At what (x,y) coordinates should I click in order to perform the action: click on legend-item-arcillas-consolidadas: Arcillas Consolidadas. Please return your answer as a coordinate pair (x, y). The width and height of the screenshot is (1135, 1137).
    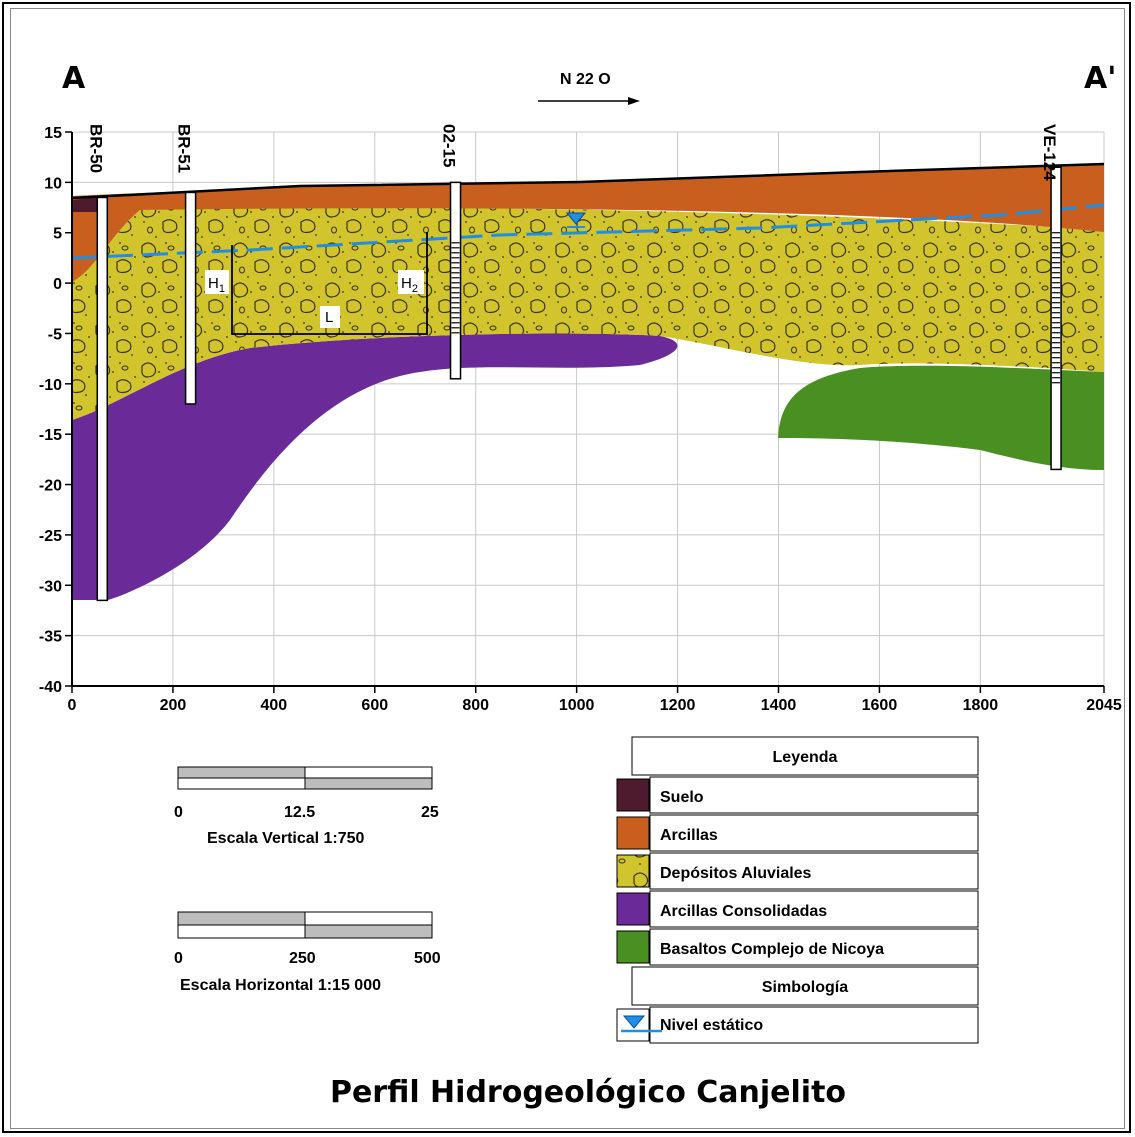
    Looking at the image, I should click on (743, 911).